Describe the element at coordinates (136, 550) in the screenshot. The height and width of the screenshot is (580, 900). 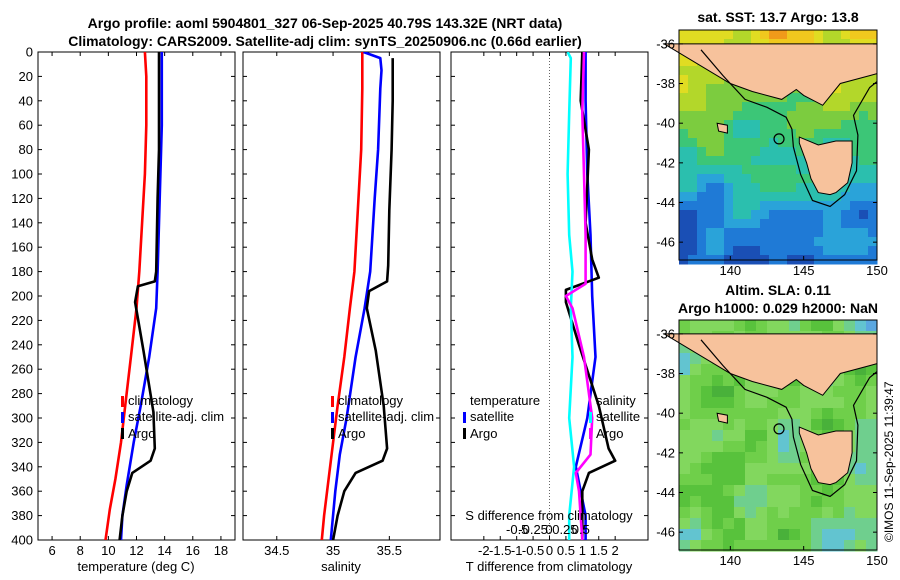
I see `x-tick-label: 12` at that location.